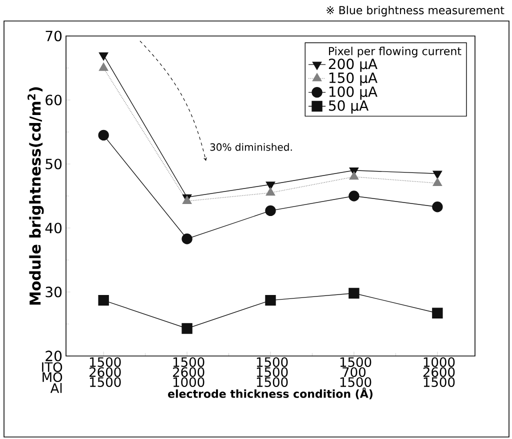  I want to click on legend-label: 50 μA, so click(348, 107).